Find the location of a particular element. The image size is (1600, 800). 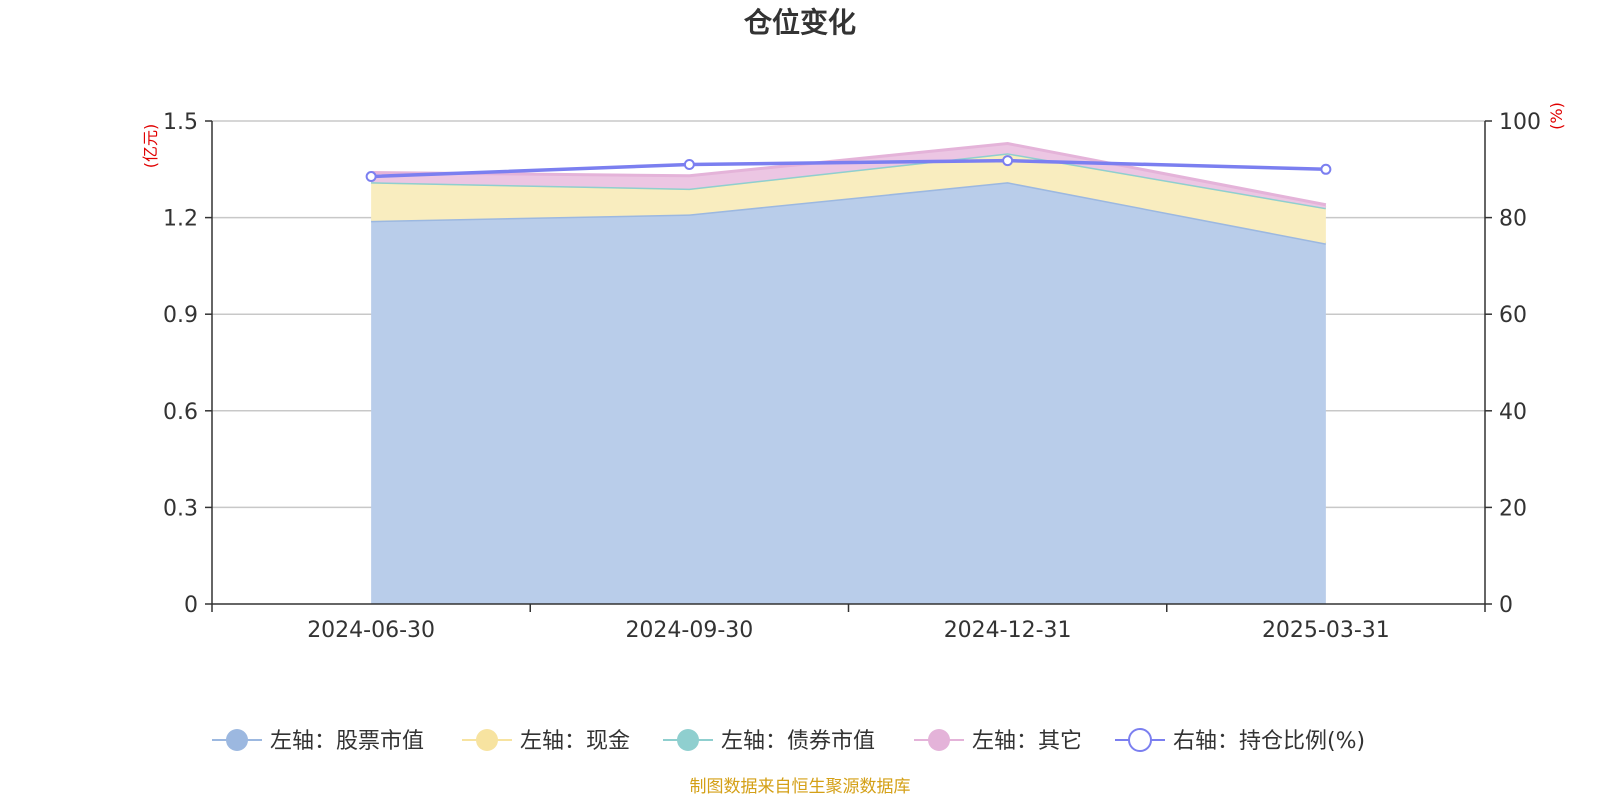

right-axis-tick-label: 20 is located at coordinates (1513, 508).